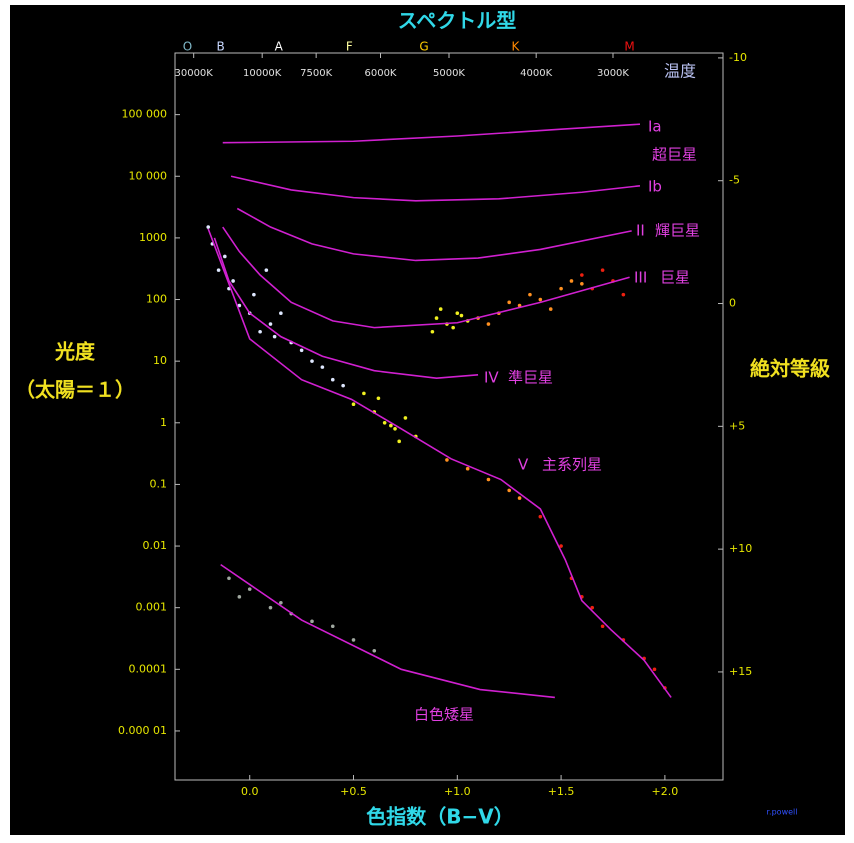 This screenshot has height=843, width=854. I want to click on series-label: IV, so click(491, 378).